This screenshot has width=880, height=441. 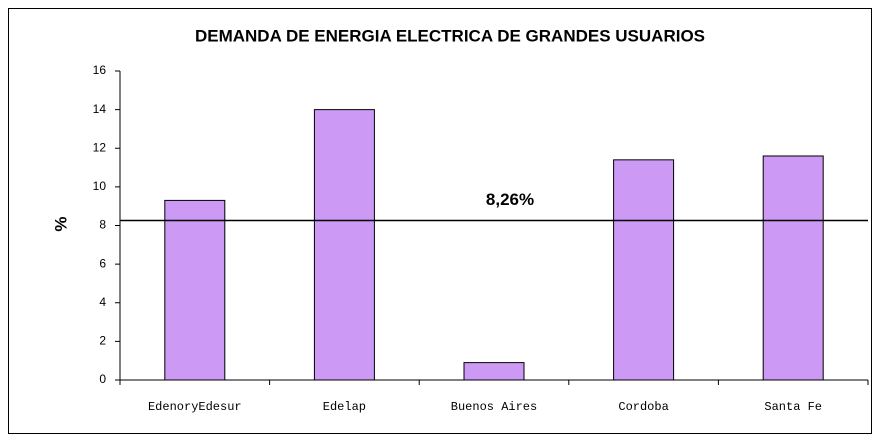 I want to click on y-tick-label: 12, so click(x=100, y=147).